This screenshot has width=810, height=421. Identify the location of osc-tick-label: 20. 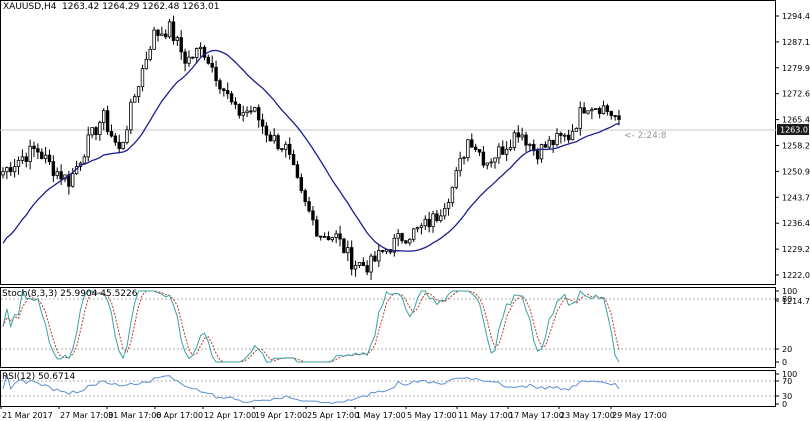
(787, 349).